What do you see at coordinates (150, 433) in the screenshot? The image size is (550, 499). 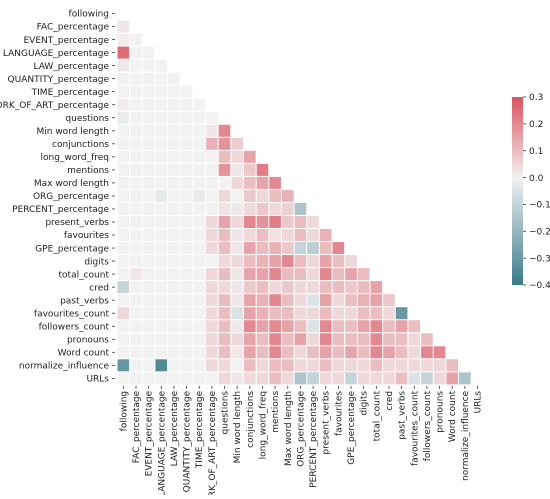 I see `x-tick-label: EVENT_percentage` at bounding box center [150, 433].